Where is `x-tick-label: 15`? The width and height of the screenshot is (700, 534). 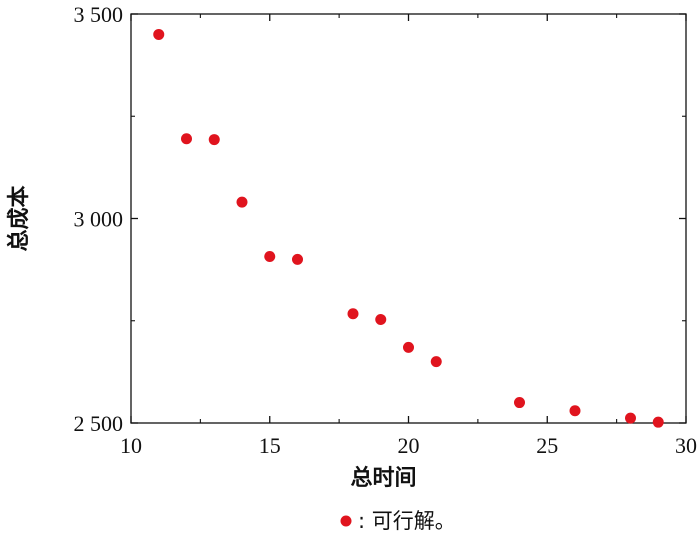
x-tick-label: 15 is located at coordinates (270, 445).